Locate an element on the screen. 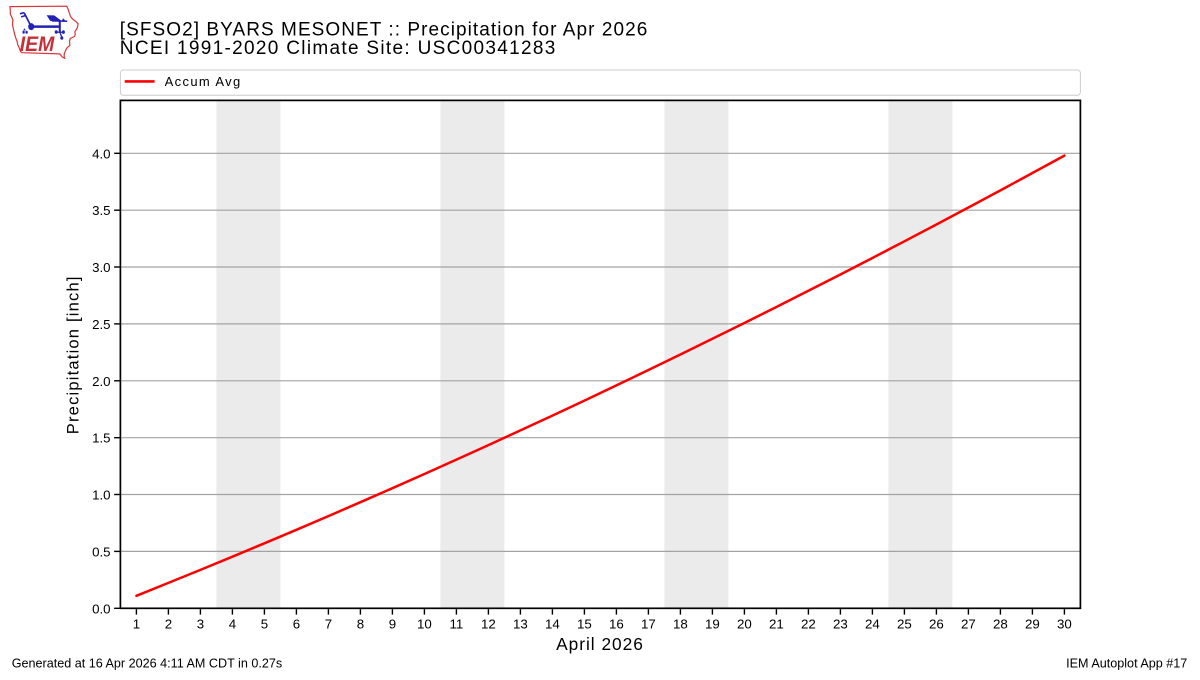  svg-text: 11 is located at coordinates (456, 624).